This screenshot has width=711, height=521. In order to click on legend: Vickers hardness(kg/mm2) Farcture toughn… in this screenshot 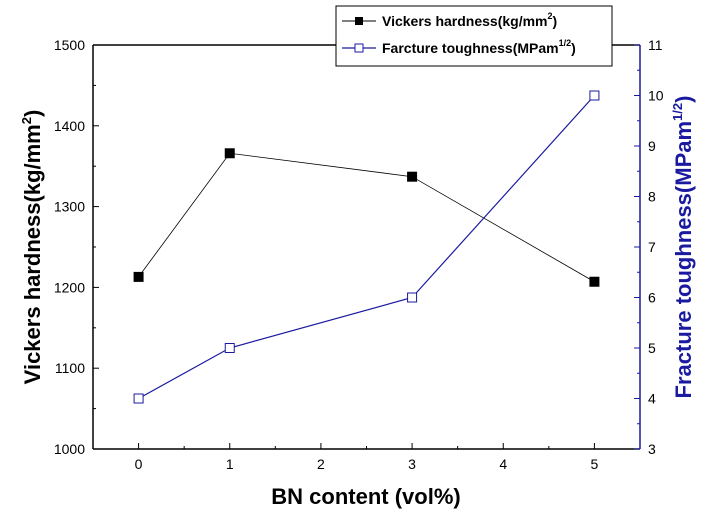, I will do `click(474, 36)`.